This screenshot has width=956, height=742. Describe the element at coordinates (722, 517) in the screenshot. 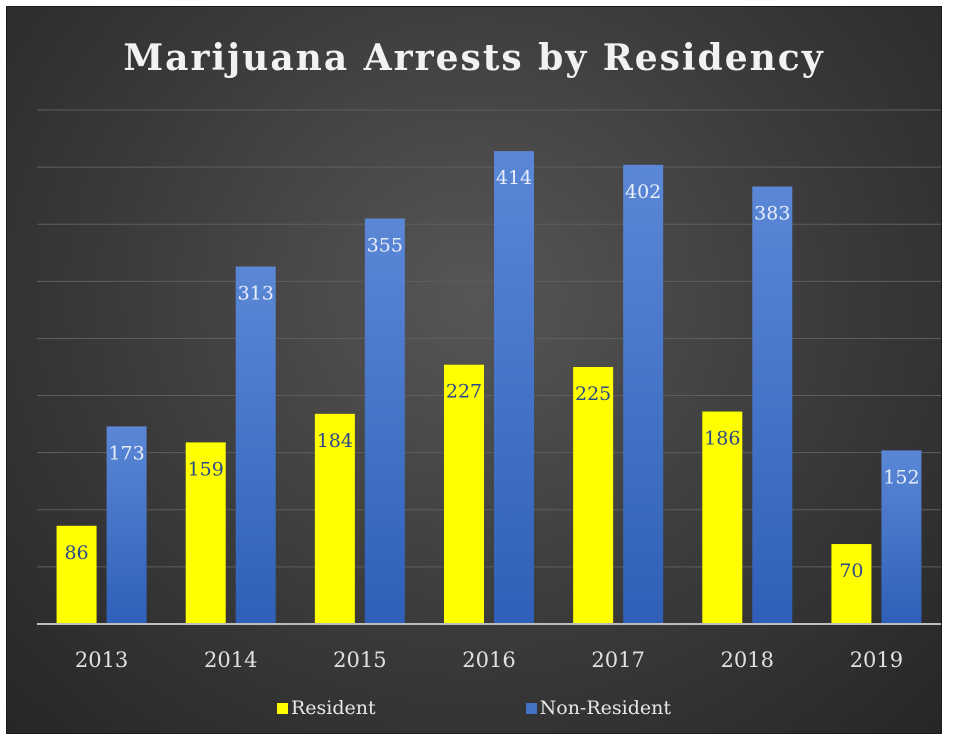

I see `bar-resident-2018` at that location.